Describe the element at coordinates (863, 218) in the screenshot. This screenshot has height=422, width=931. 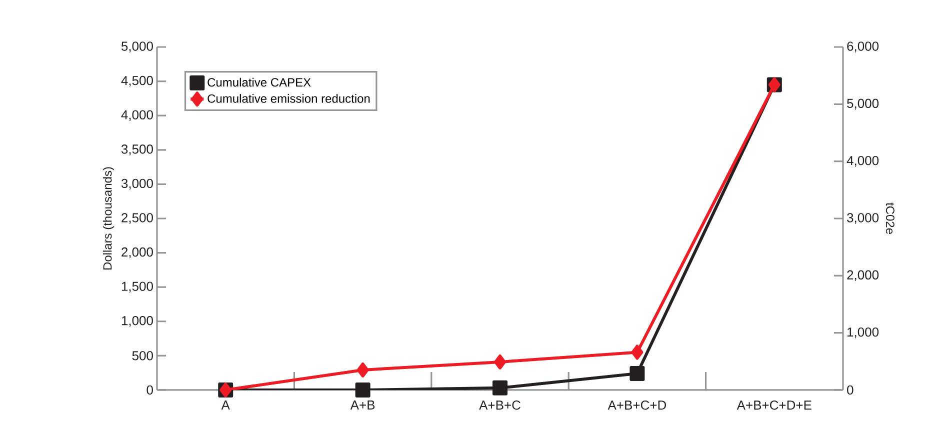
I see `y2-tick-label: 3,000` at that location.